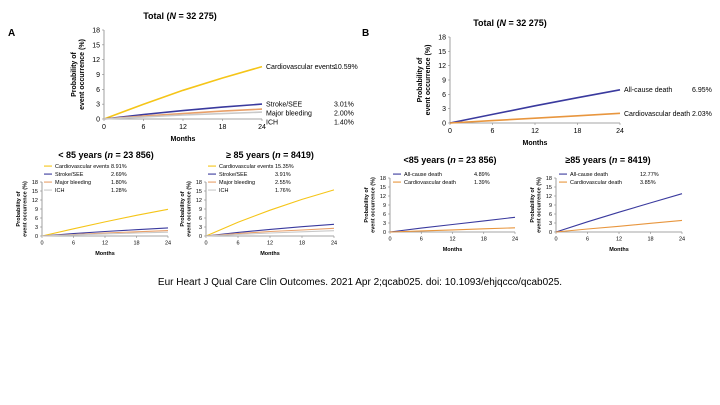  What do you see at coordinates (346, 67) in the screenshot?
I see `series-end-value: 10.59%` at bounding box center [346, 67].